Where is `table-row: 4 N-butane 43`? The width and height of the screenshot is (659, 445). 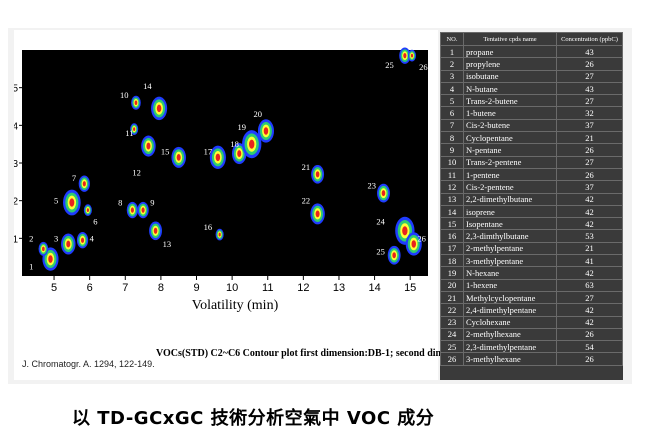 table-row: 4 N-butane 43 is located at coordinates (531, 88).